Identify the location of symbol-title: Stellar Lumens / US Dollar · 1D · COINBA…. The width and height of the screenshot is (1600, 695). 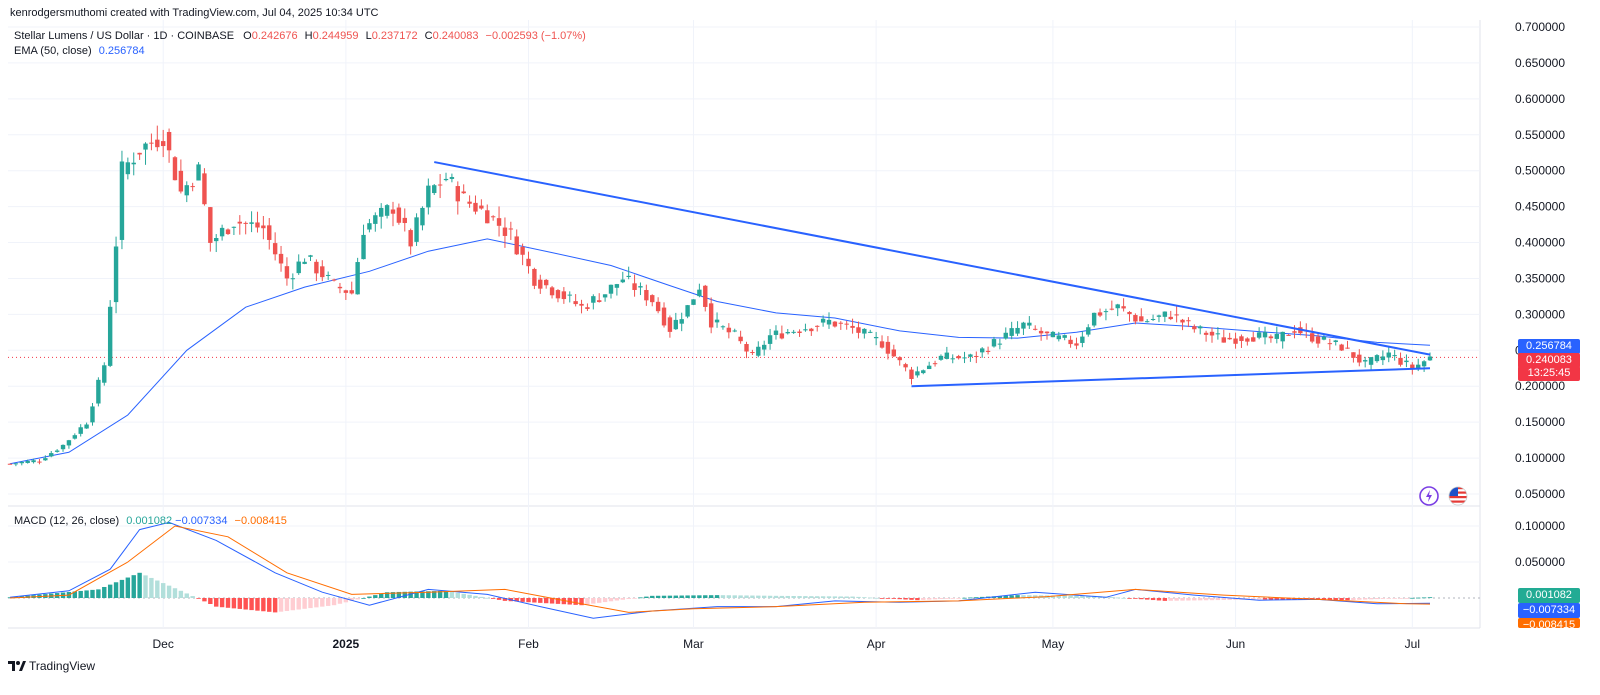
(124, 36).